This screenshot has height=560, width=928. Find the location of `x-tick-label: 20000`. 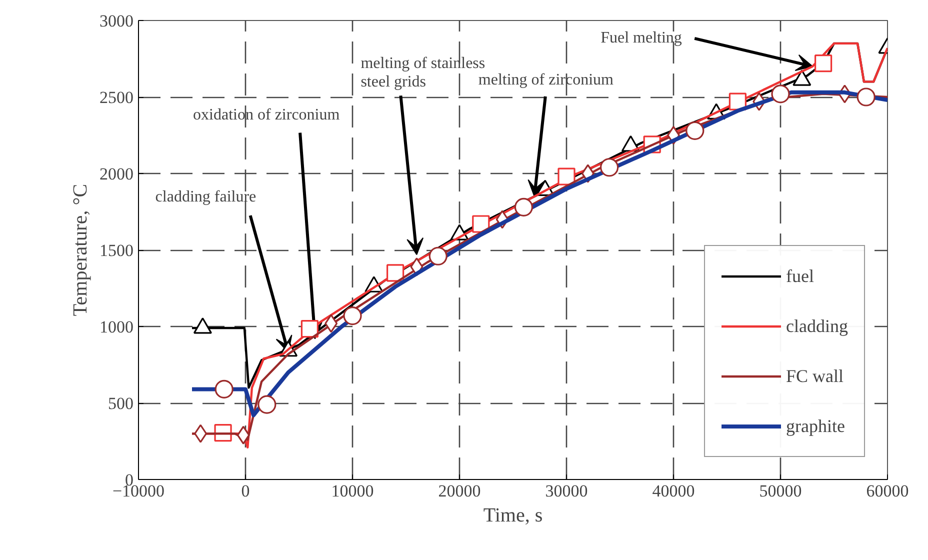

x-tick-label: 20000 is located at coordinates (459, 491).